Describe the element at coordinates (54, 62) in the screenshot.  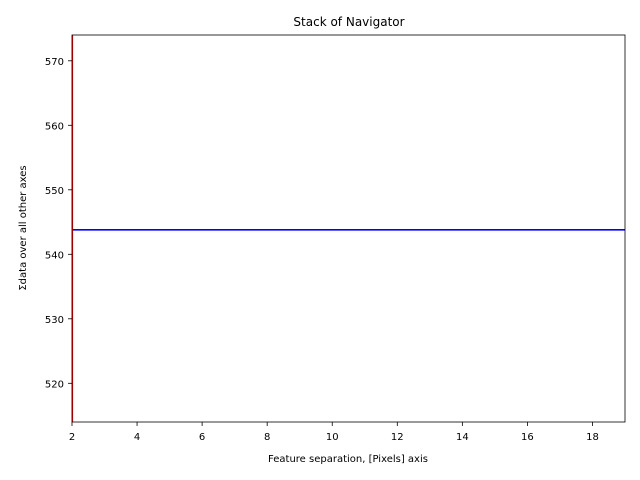
I see `y-tick-label: 570` at that location.